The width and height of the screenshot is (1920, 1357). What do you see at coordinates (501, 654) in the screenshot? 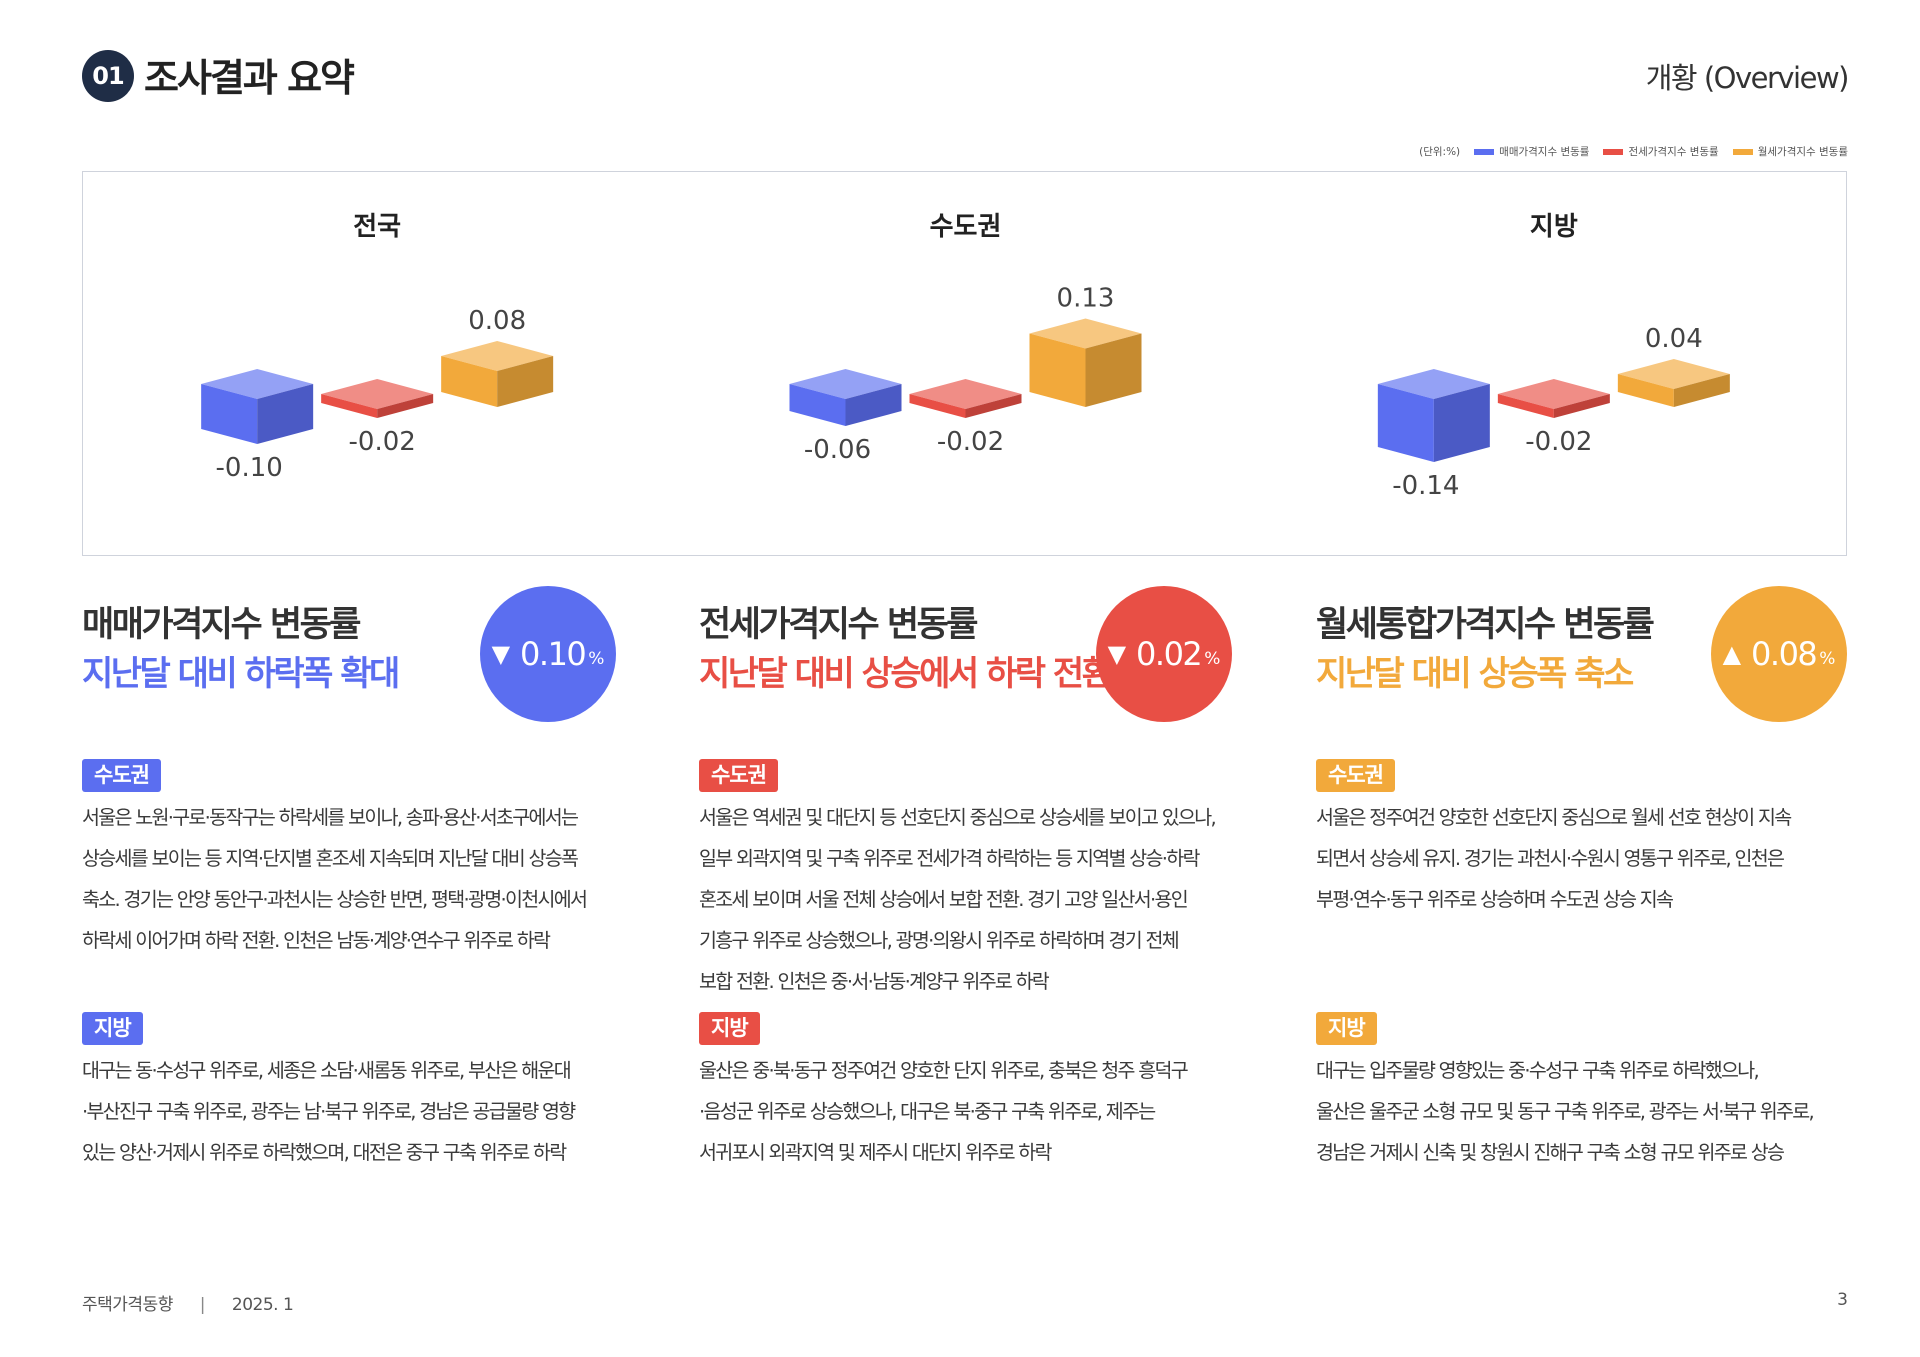
I see `down-arrow-icon: ▼` at bounding box center [501, 654].